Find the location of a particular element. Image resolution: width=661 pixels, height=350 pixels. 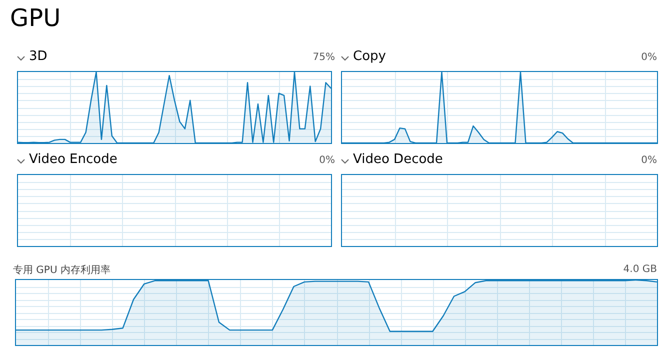

chart-title: 专用 GPU 内存利用率 is located at coordinates (61, 270).